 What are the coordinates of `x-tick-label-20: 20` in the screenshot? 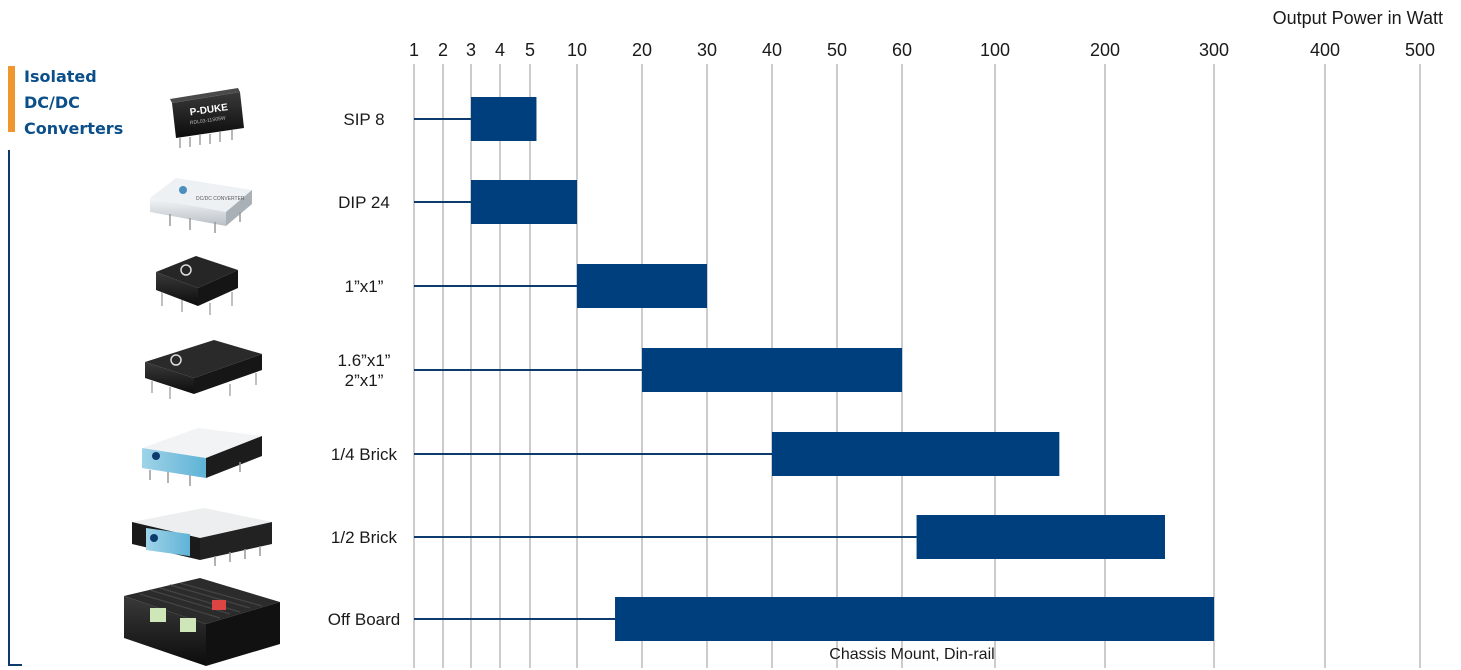 It's located at (642, 50).